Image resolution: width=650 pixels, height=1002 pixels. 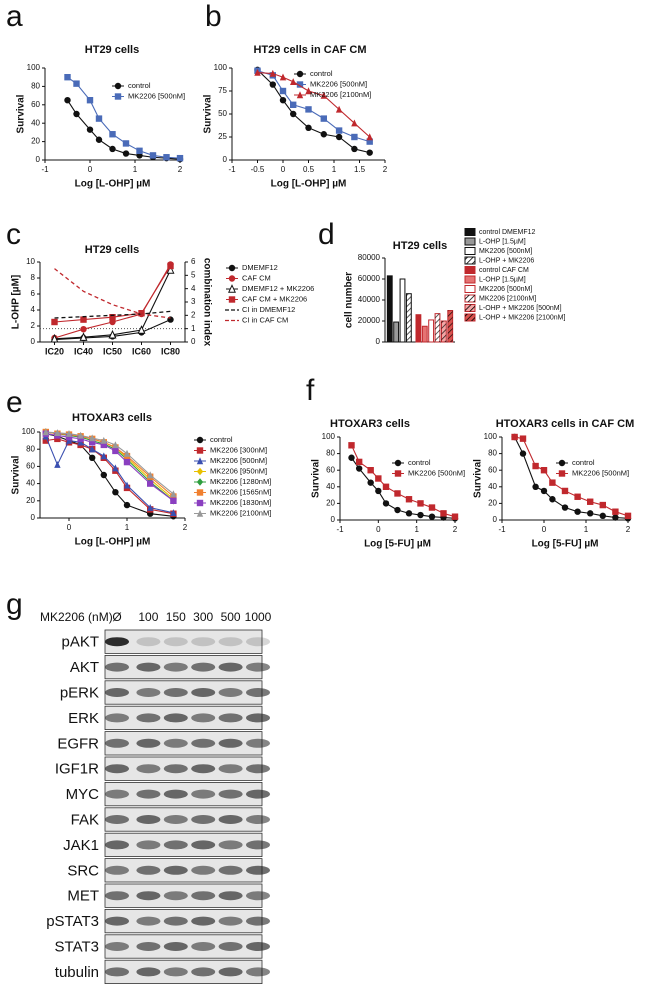 I want to click on x-tick-label: 0, so click(x=283, y=169).